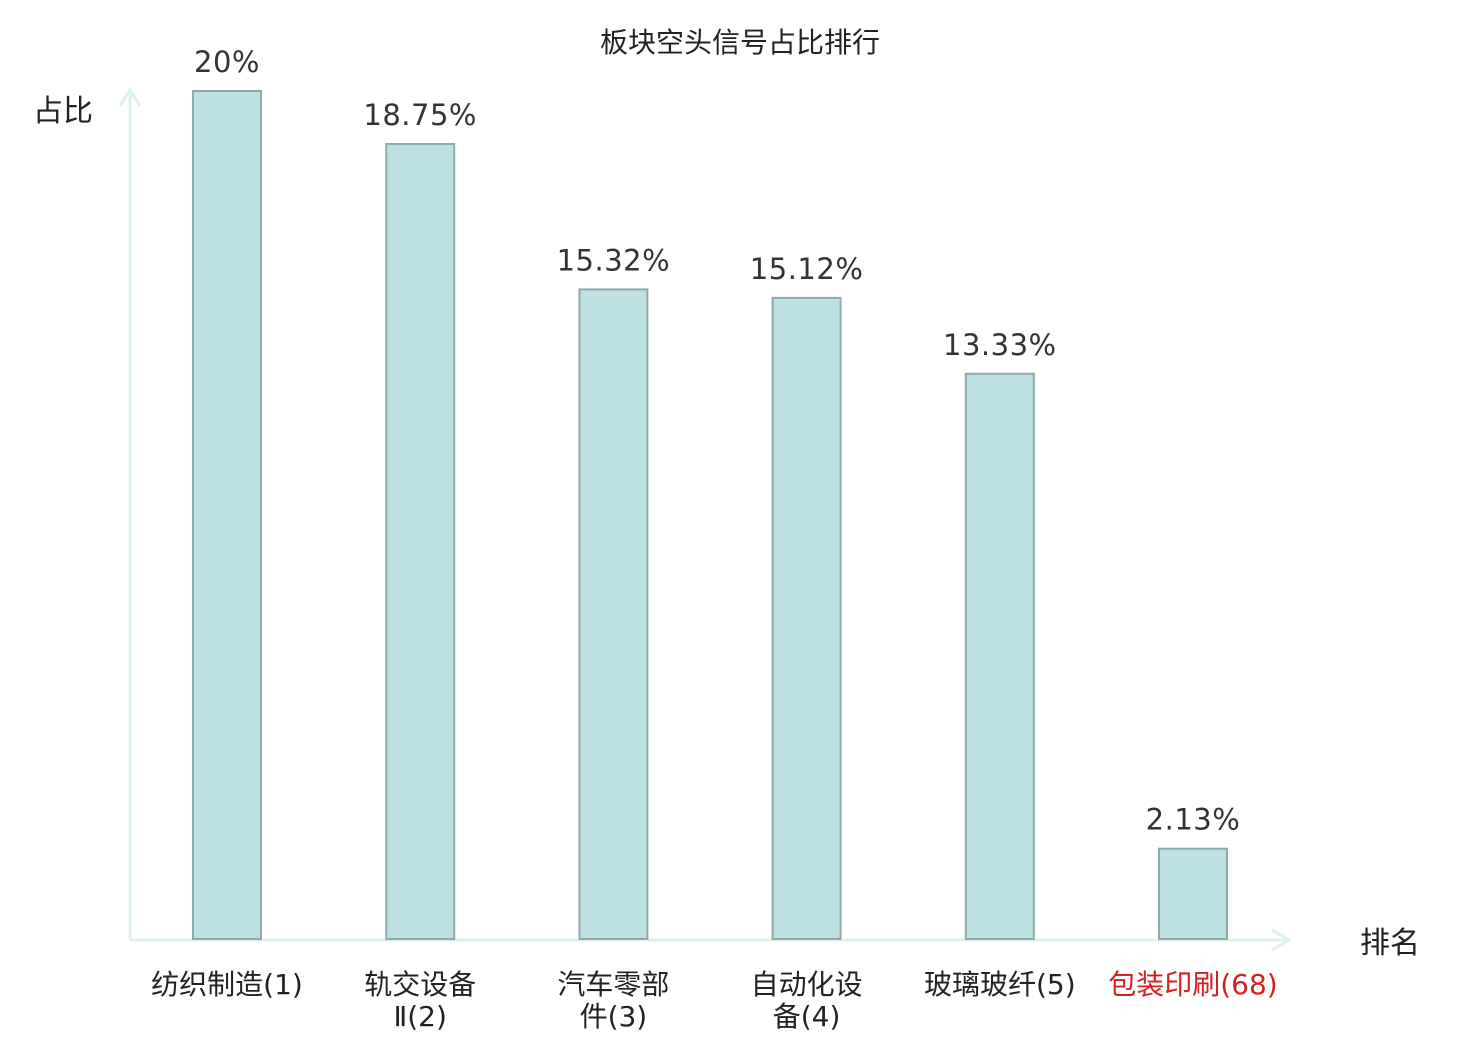  What do you see at coordinates (614, 1016) in the screenshot?
I see `category-label-3-line-2: 件(3)` at bounding box center [614, 1016].